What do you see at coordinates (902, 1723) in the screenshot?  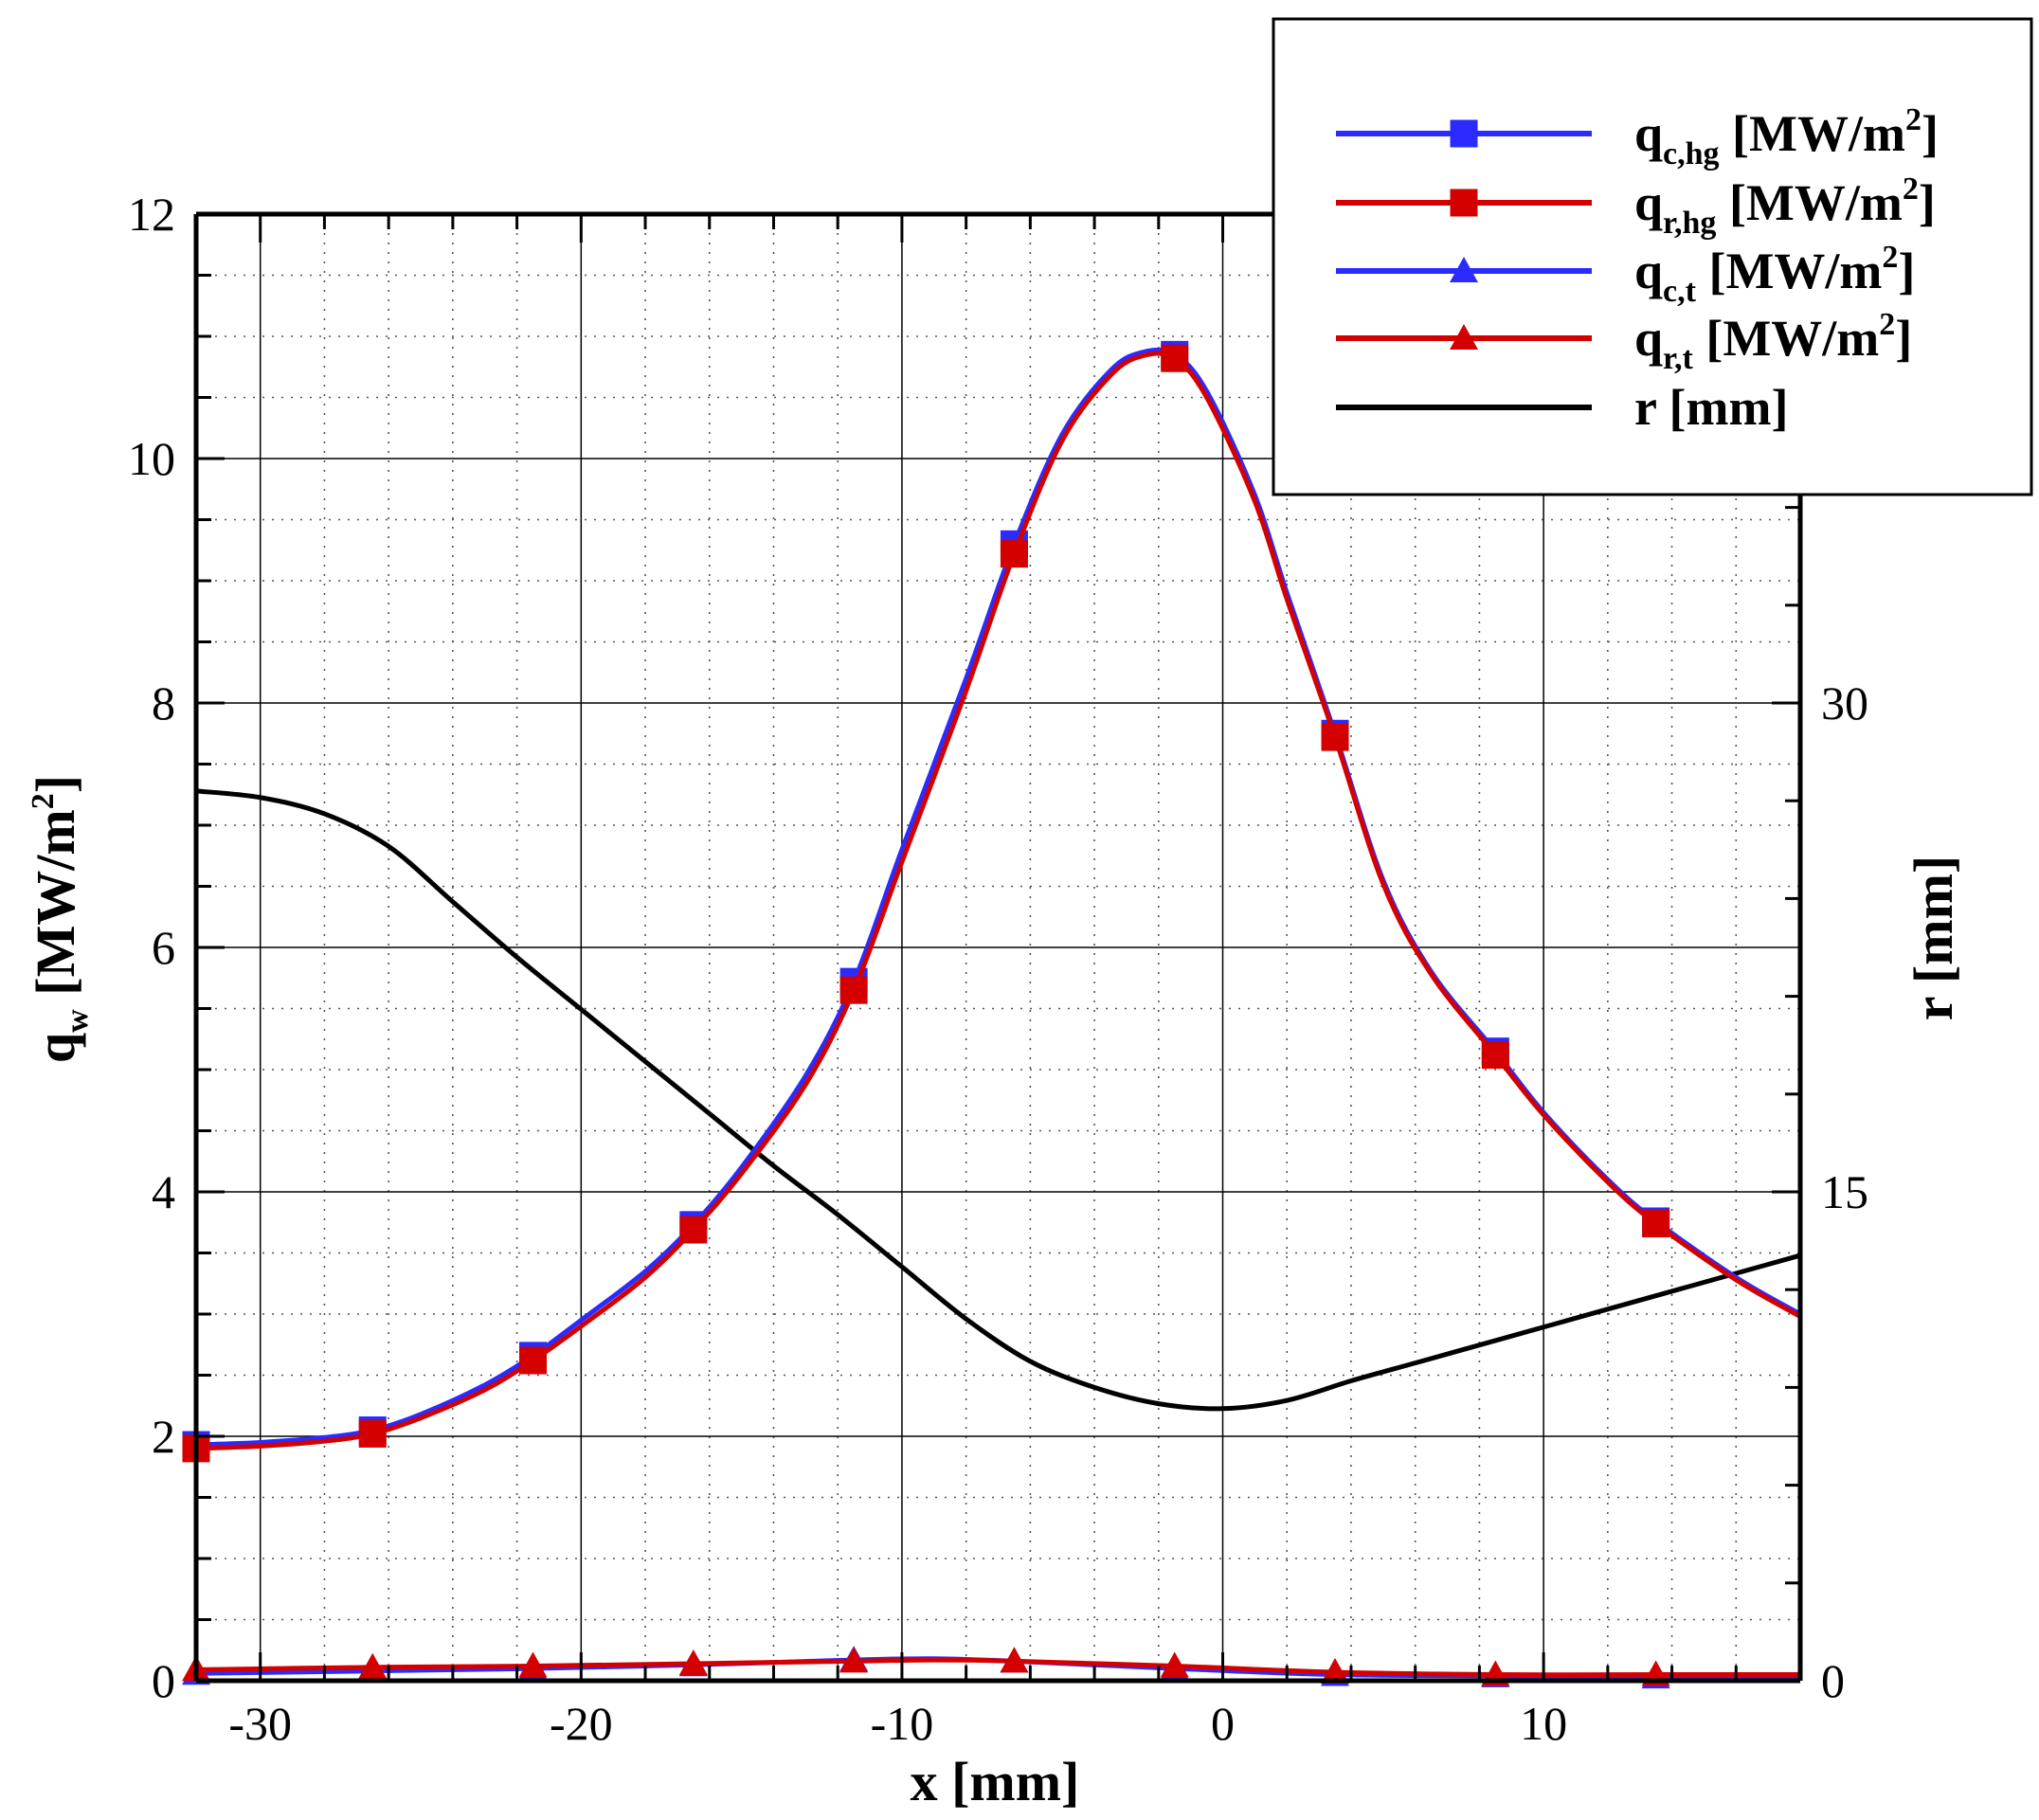 I see `x-tick-label: -10` at bounding box center [902, 1723].